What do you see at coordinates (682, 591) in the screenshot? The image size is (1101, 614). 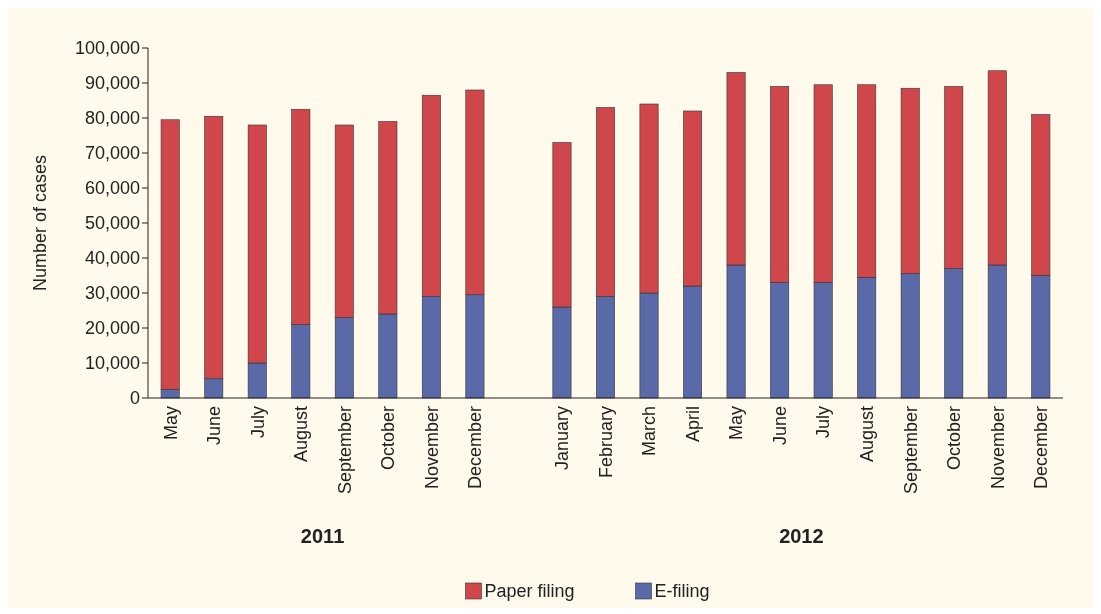 I see `legend-label: E-filing` at bounding box center [682, 591].